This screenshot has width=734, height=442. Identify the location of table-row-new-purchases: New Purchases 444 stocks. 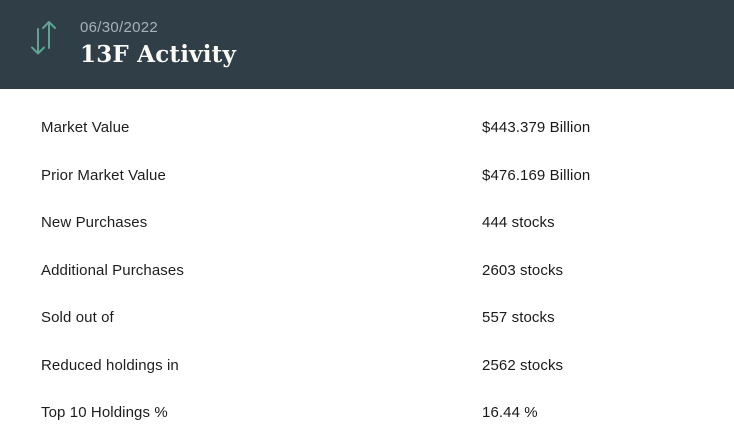
(367, 223).